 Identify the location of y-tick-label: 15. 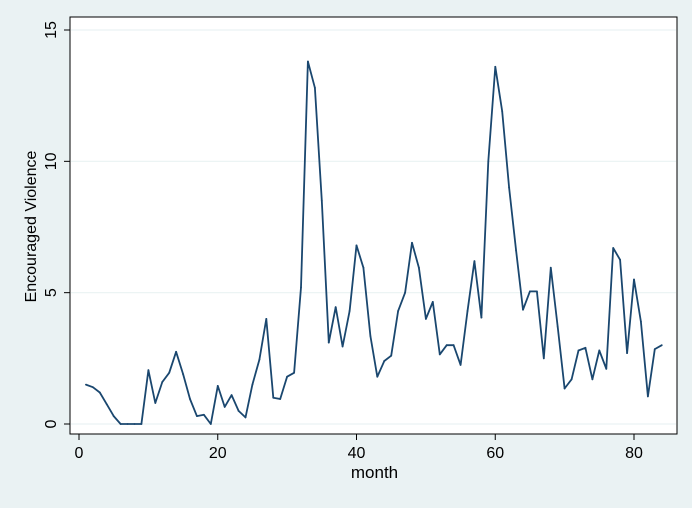
(51, 30).